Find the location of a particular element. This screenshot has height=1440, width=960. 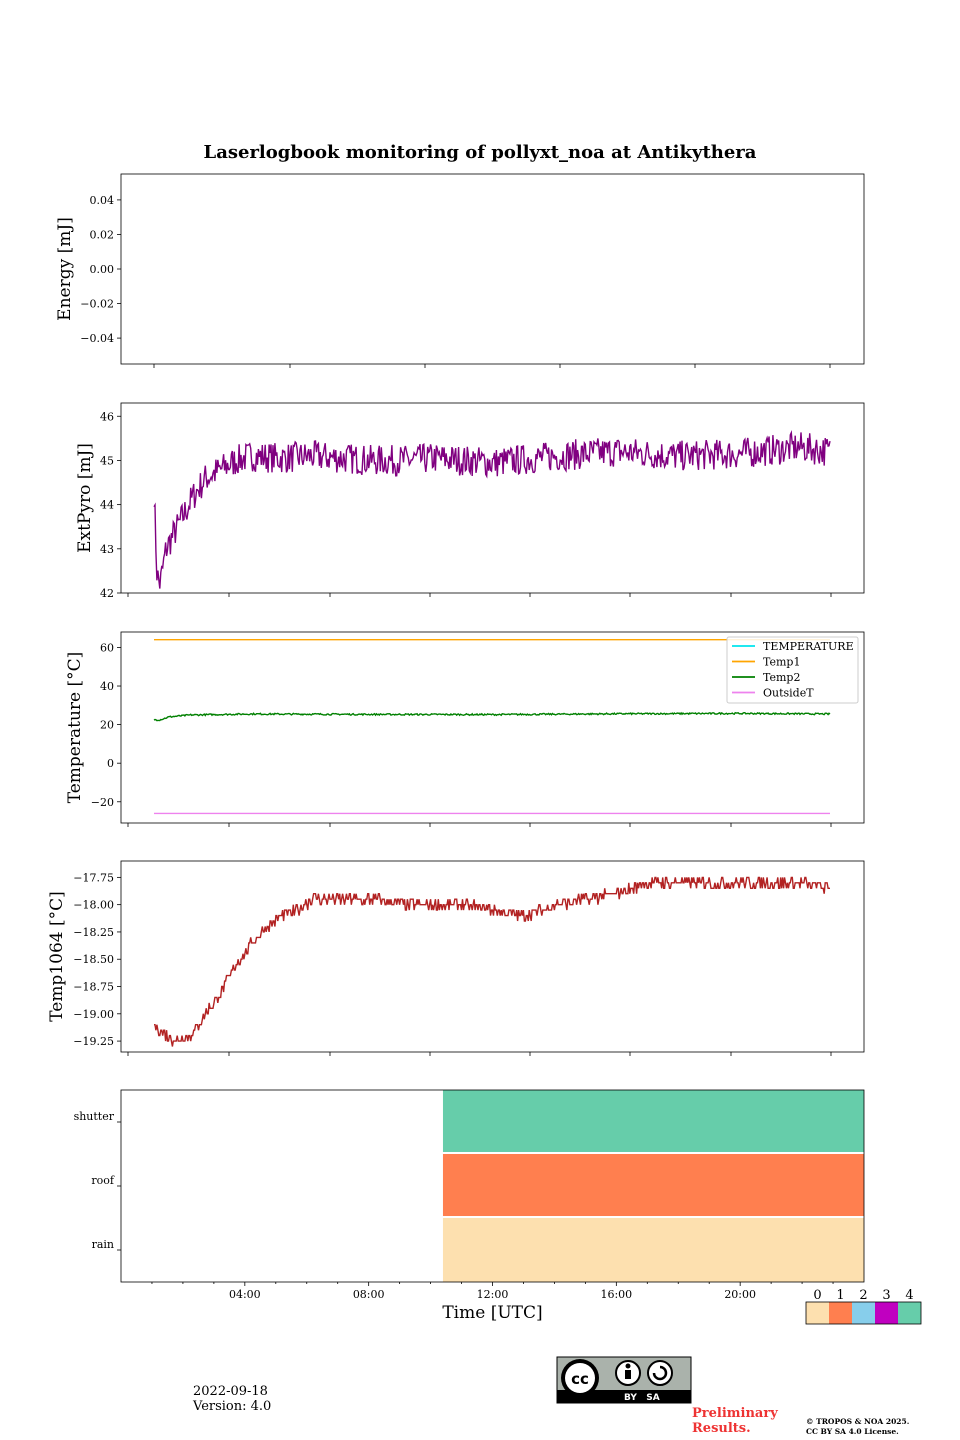

colorbar-tick-label: 4 is located at coordinates (909, 1295).